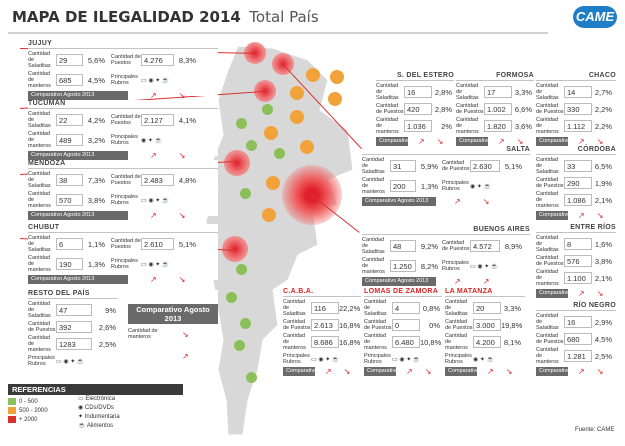 The width and height of the screenshot is (625, 446). What do you see at coordinates (446, 126) in the screenshot?
I see `pct-manteros: 2%` at bounding box center [446, 126].